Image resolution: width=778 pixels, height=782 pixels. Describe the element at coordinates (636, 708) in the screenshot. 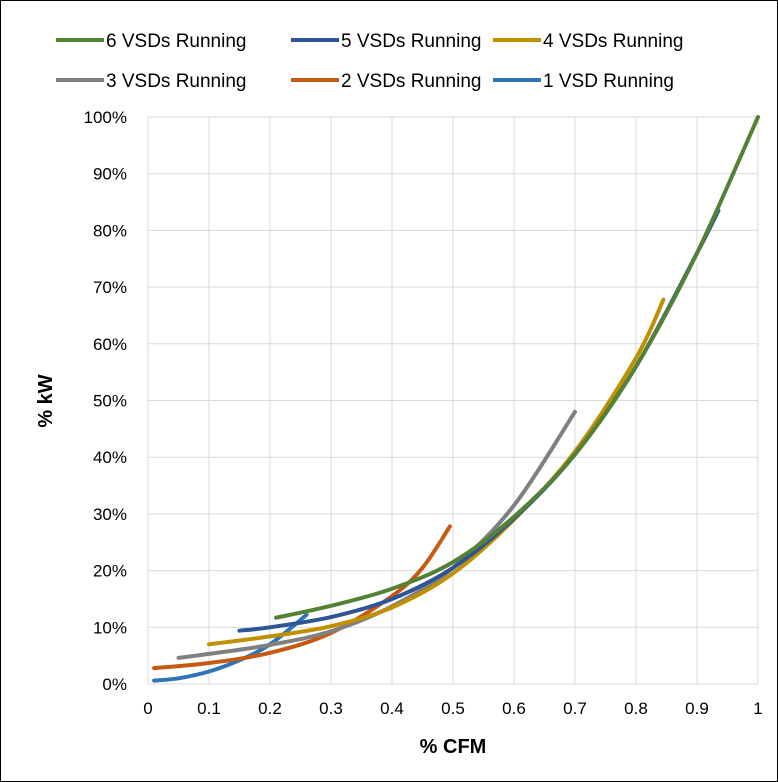

I see `x-tick-label: 0.8` at that location.